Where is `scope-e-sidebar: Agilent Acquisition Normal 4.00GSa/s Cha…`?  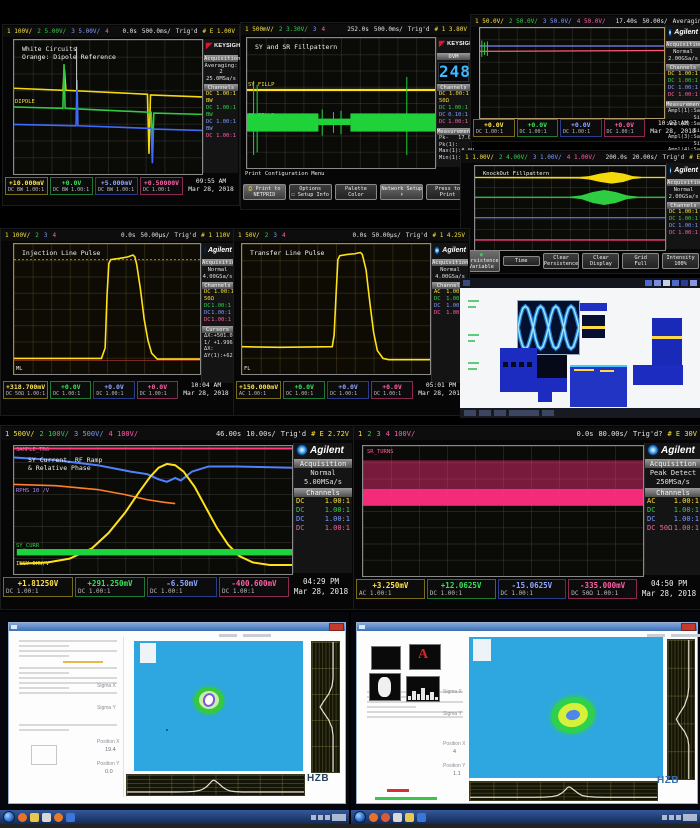
scope-e-sidebar: Agilent Acquisition Normal 4.00GSa/s Cha… is located at coordinates (228, 313).